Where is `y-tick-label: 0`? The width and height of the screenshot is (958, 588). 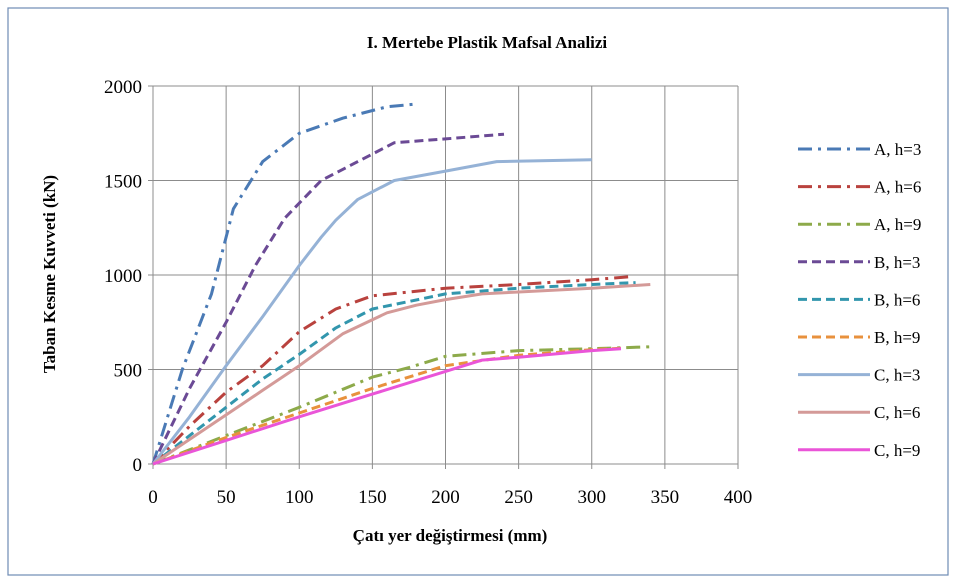 y-tick-label: 0 is located at coordinates (138, 465).